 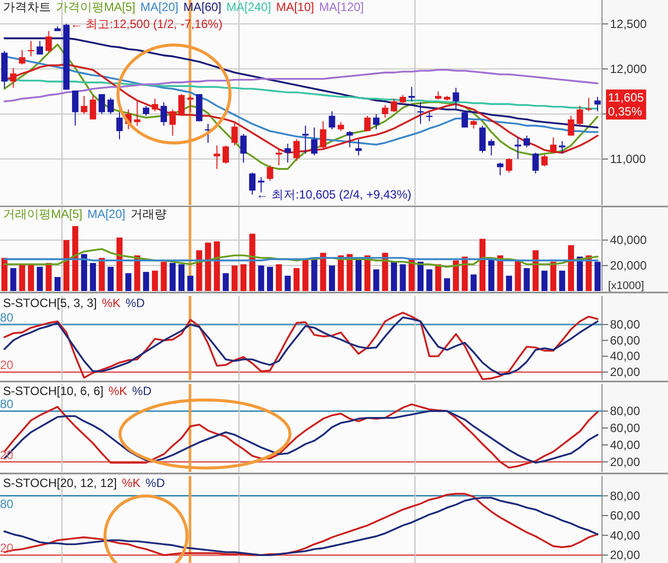 I want to click on annotation: ← 최저:10,605 (2/4, +9,43%), so click(x=334, y=195).